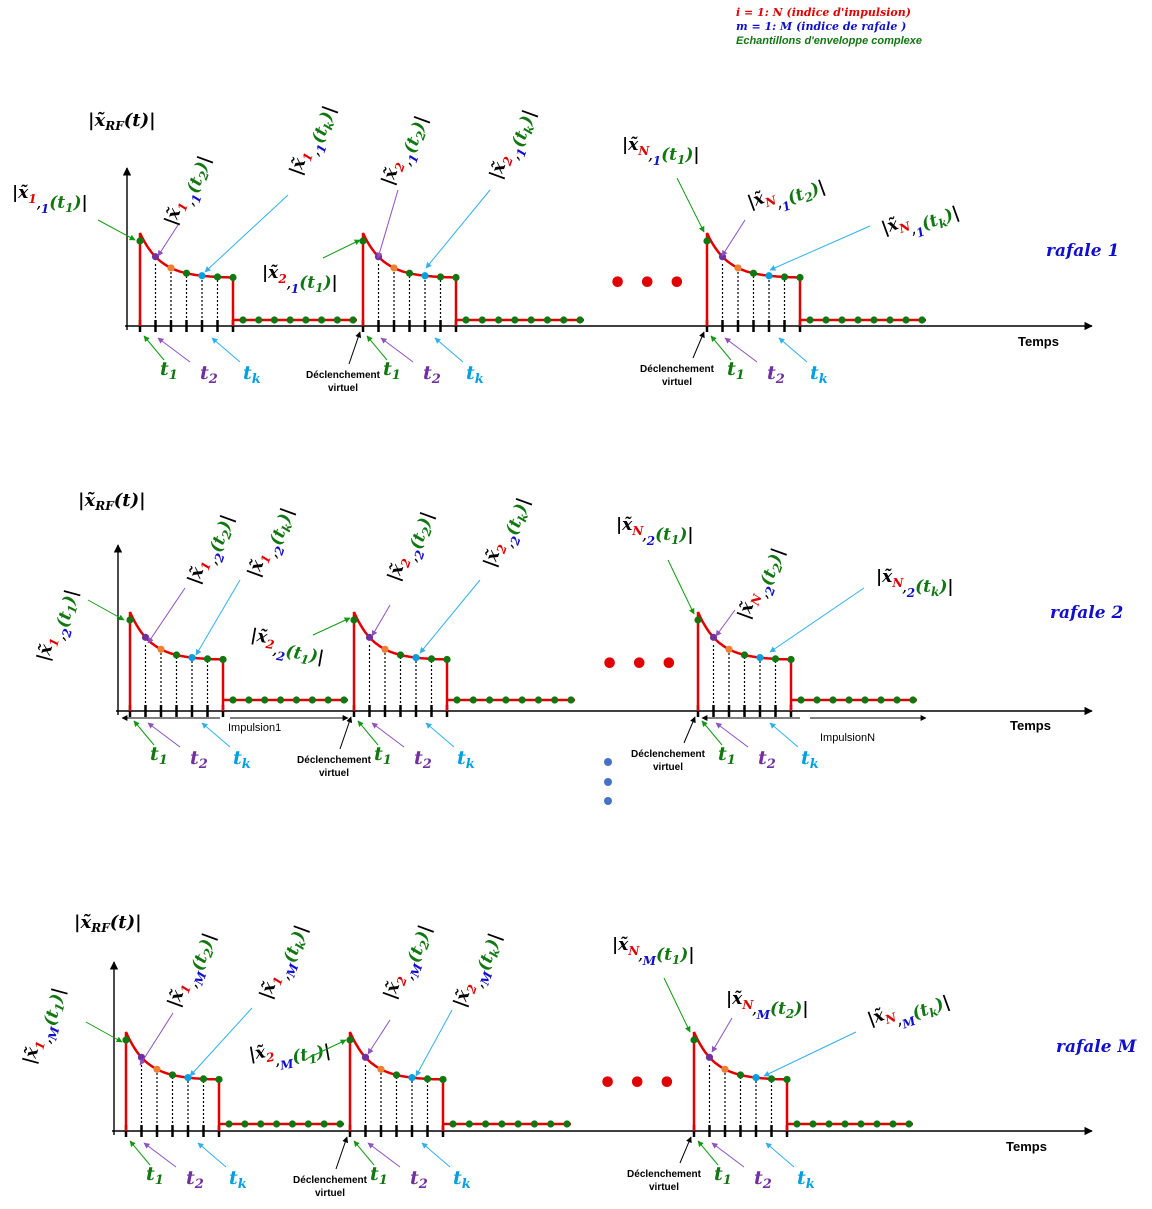 Image resolution: width=1152 pixels, height=1209 pixels. Describe the element at coordinates (821, 26) in the screenshot. I see `legend-burst-index: m = 1: M (indice de rafale )` at that location.